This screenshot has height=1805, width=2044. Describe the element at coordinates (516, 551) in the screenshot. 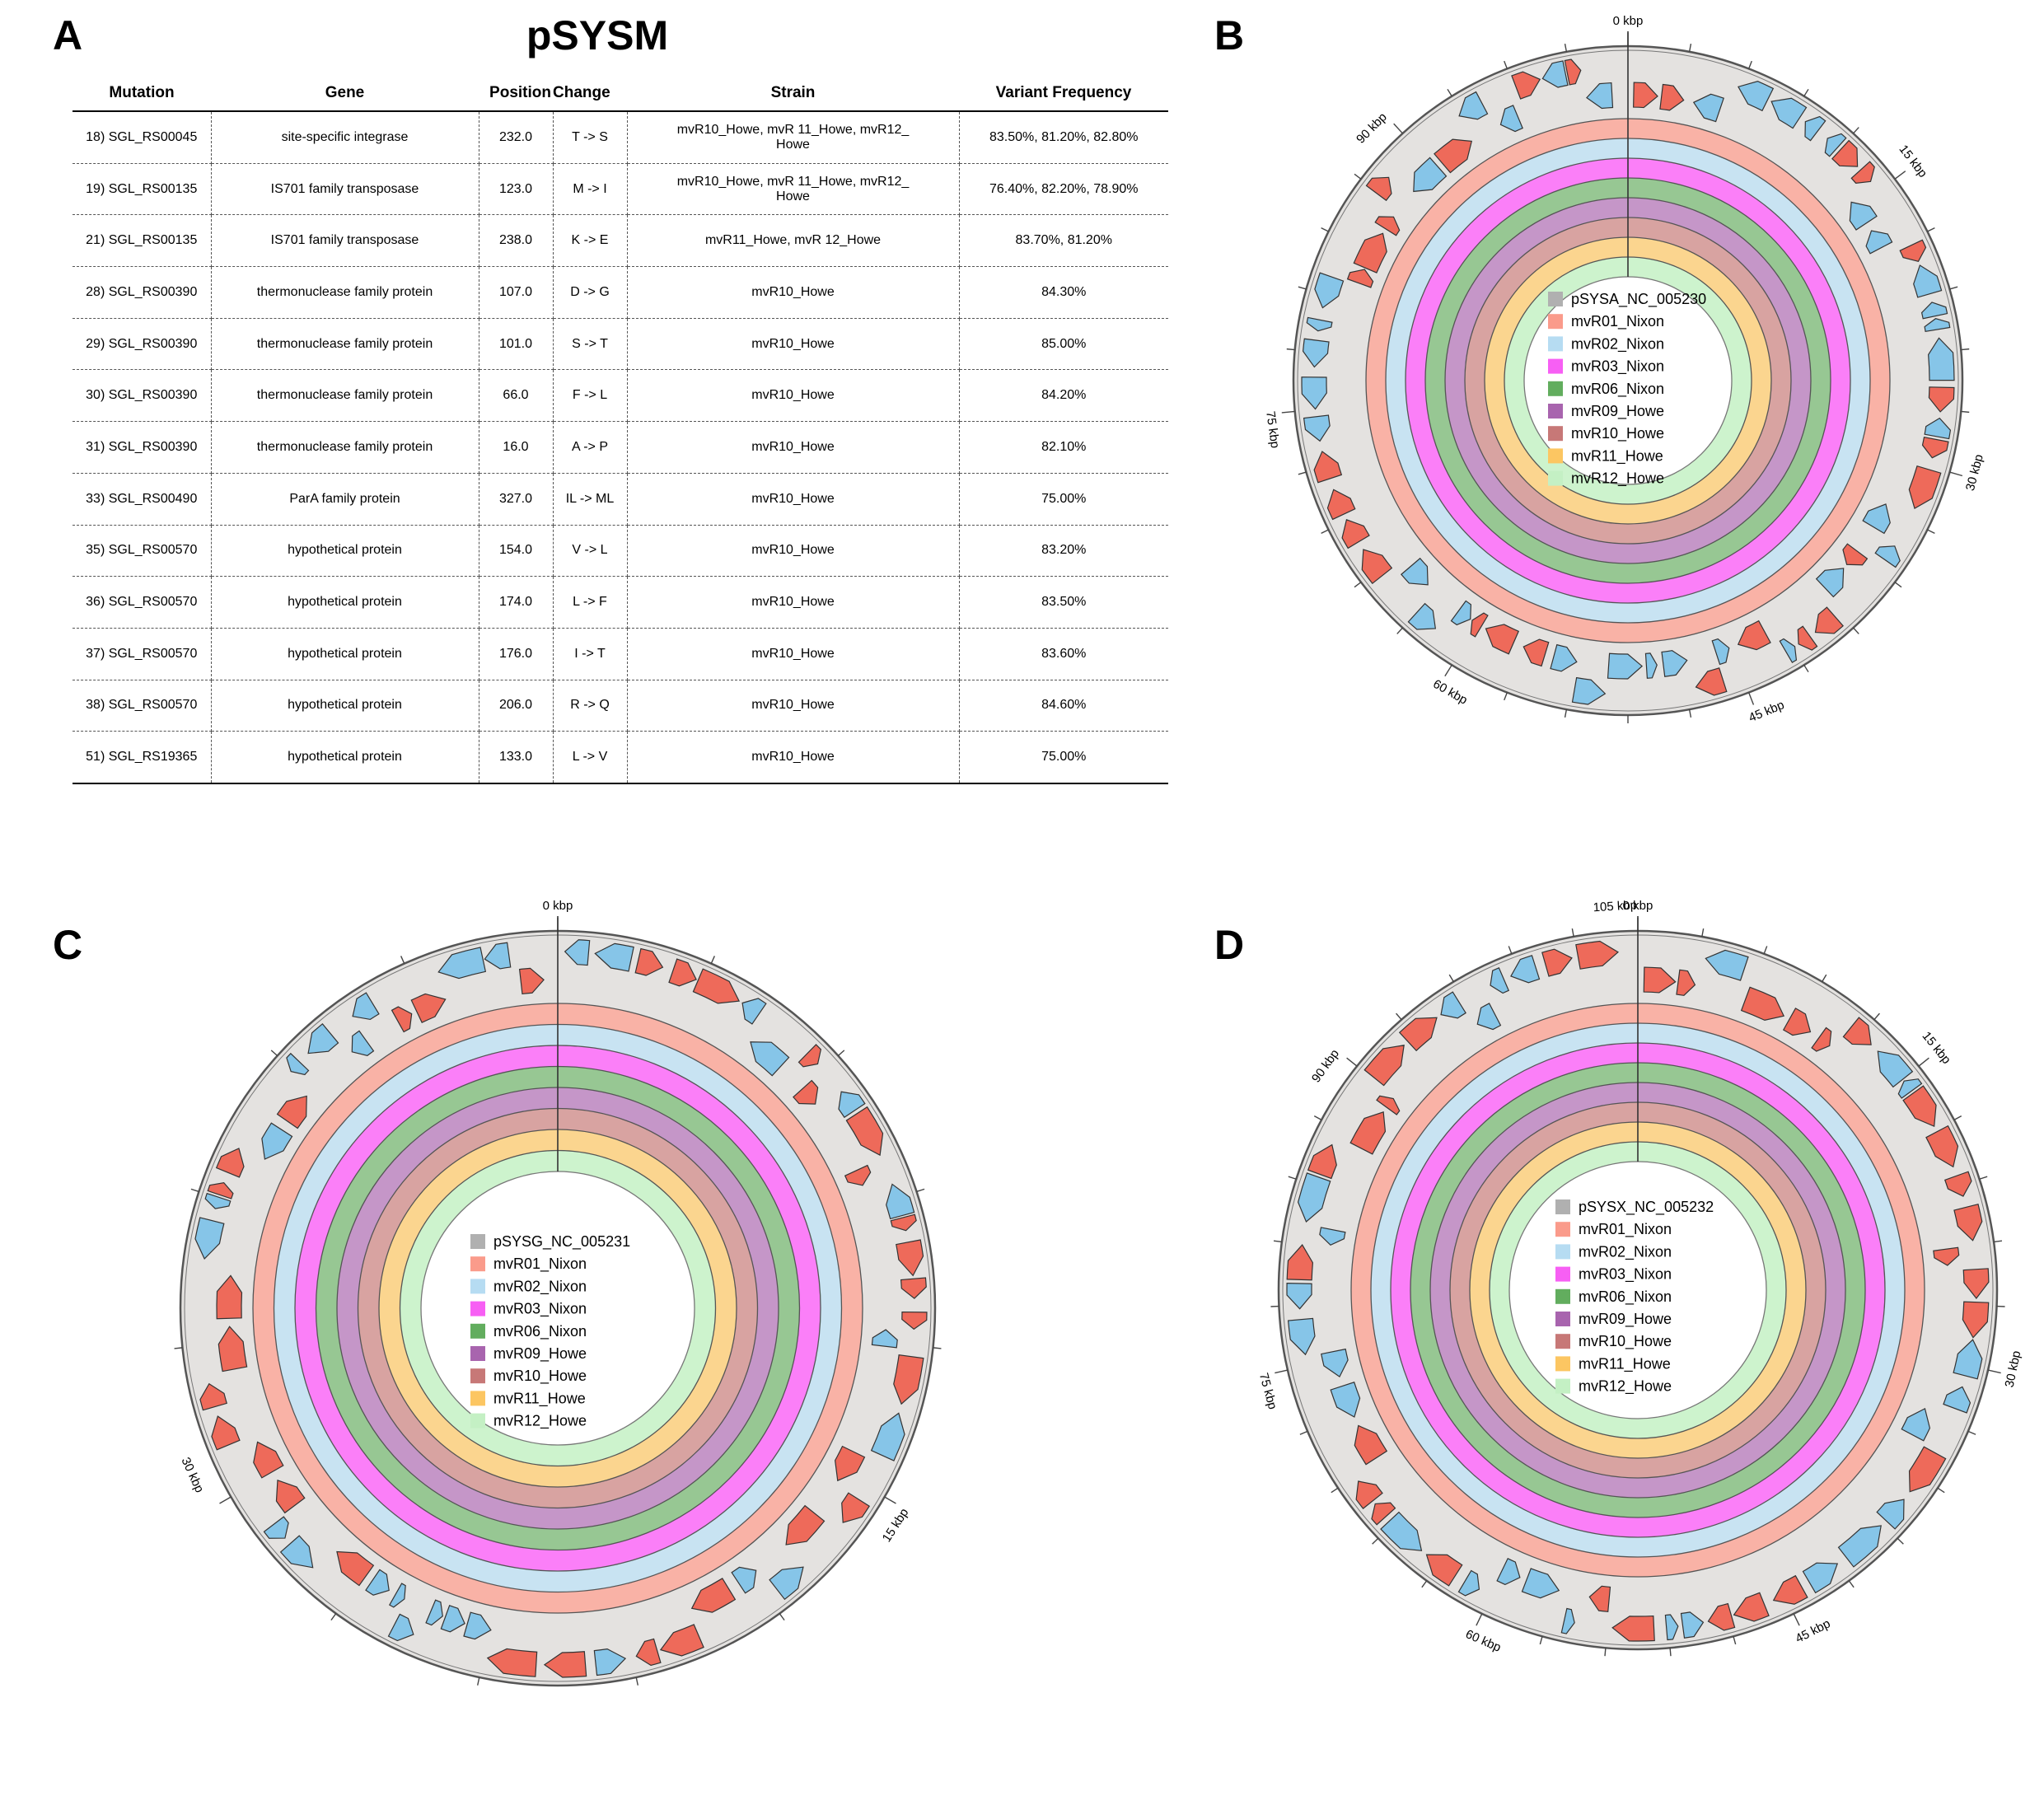

I see `cell-position: 154.0` at that location.